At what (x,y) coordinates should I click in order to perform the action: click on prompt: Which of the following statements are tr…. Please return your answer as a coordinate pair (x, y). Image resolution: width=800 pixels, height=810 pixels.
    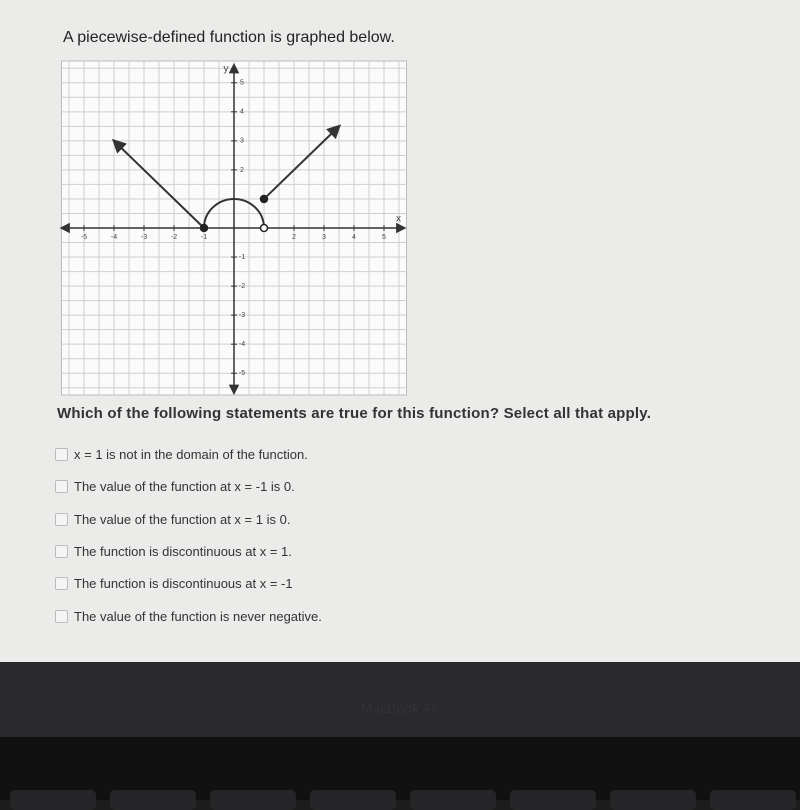
    Looking at the image, I should click on (354, 413).